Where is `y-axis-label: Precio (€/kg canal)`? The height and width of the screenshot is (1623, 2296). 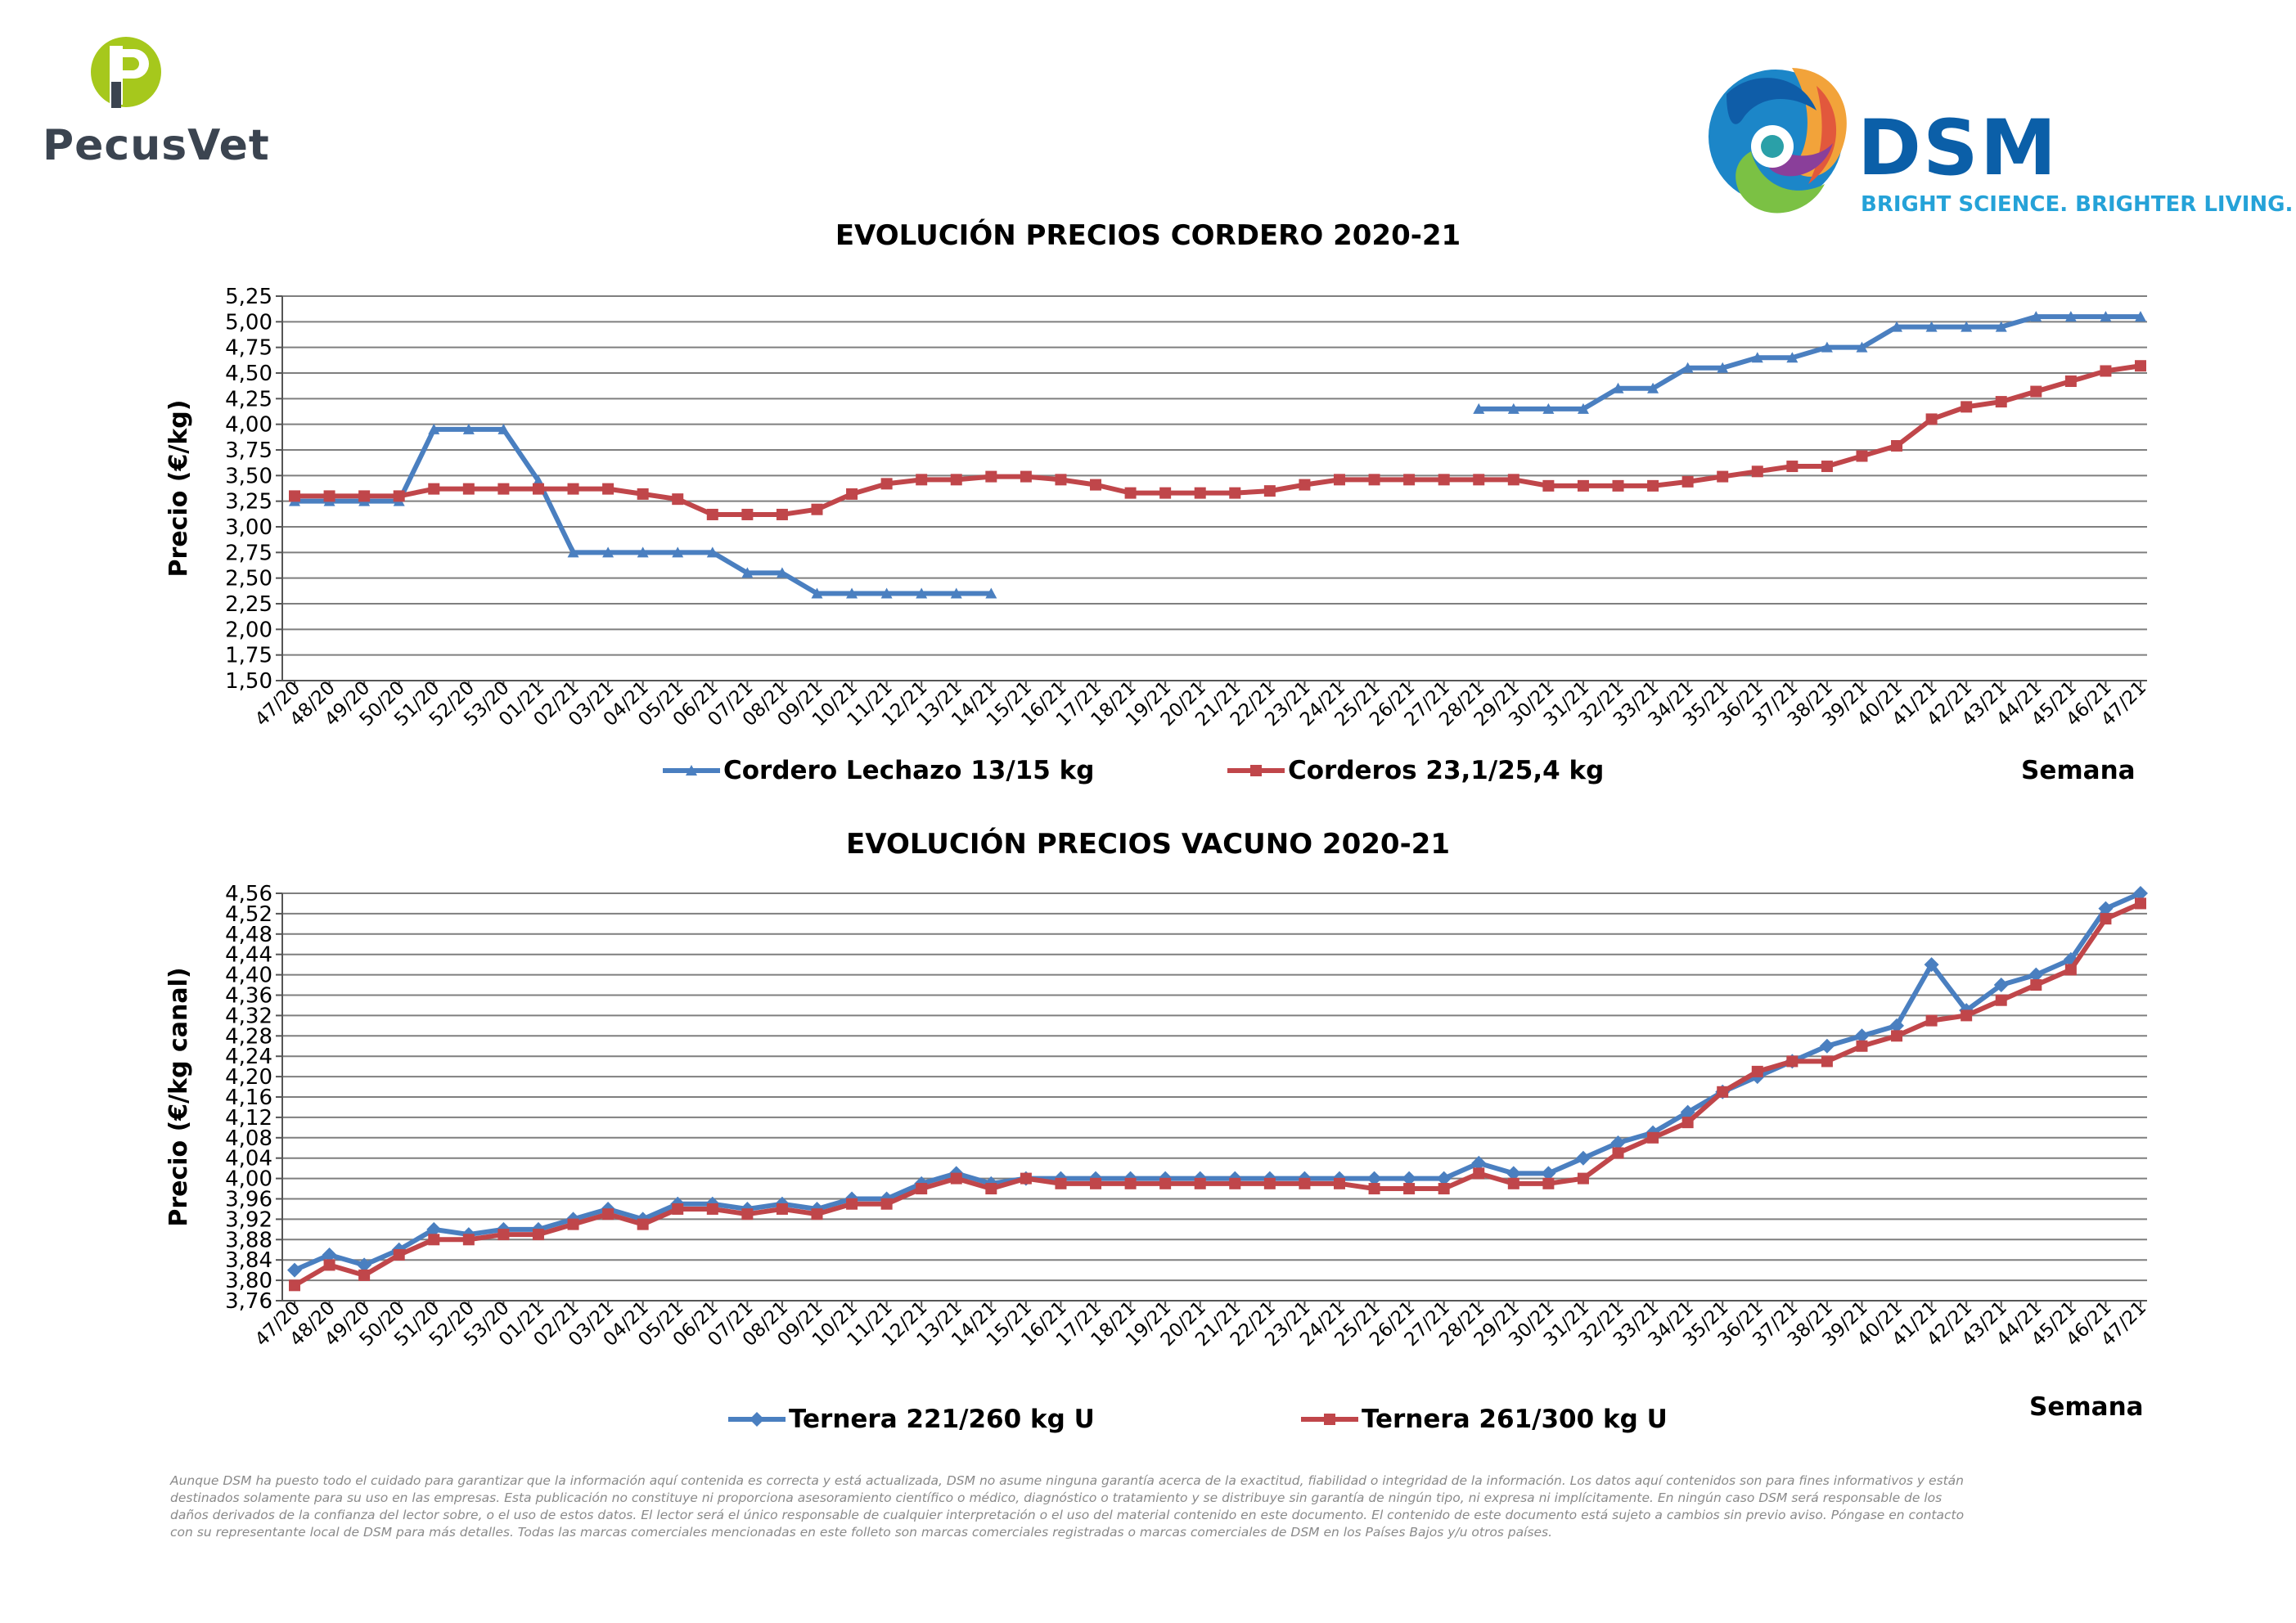
y-axis-label: Precio (€/kg canal) is located at coordinates (178, 1096).